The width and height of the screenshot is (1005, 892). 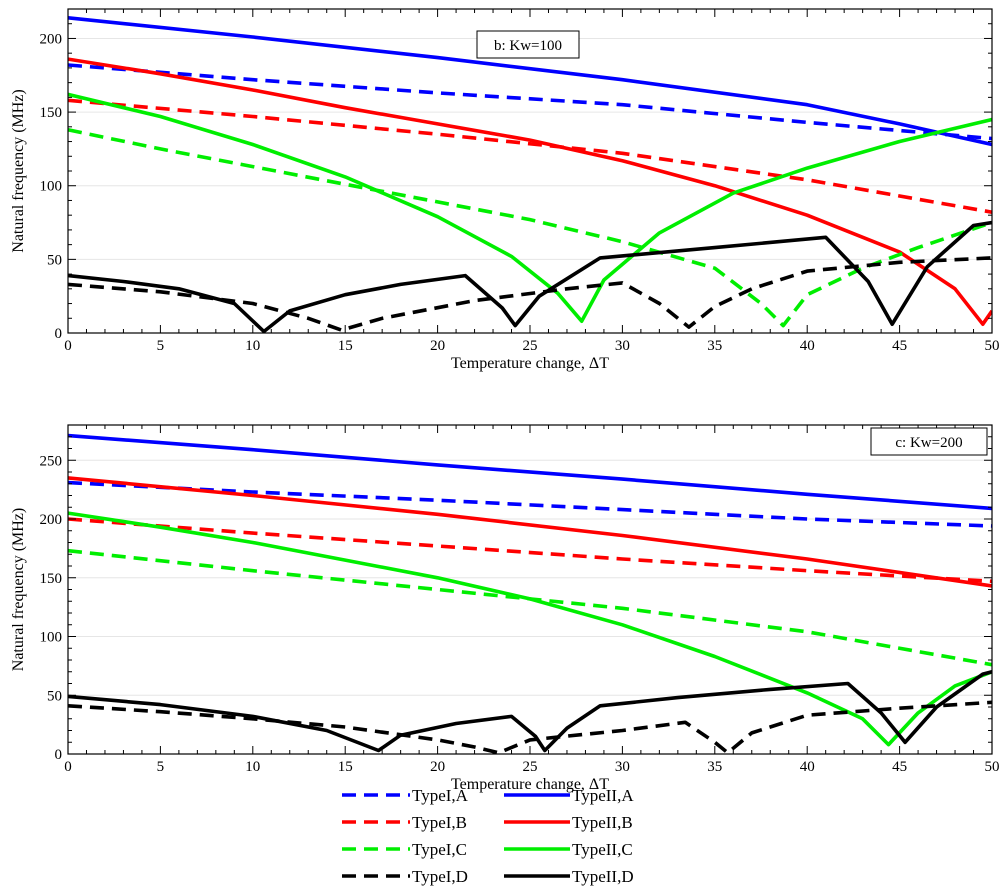 What do you see at coordinates (530, 607) in the screenshot?
I see `series-line-typeic` at bounding box center [530, 607].